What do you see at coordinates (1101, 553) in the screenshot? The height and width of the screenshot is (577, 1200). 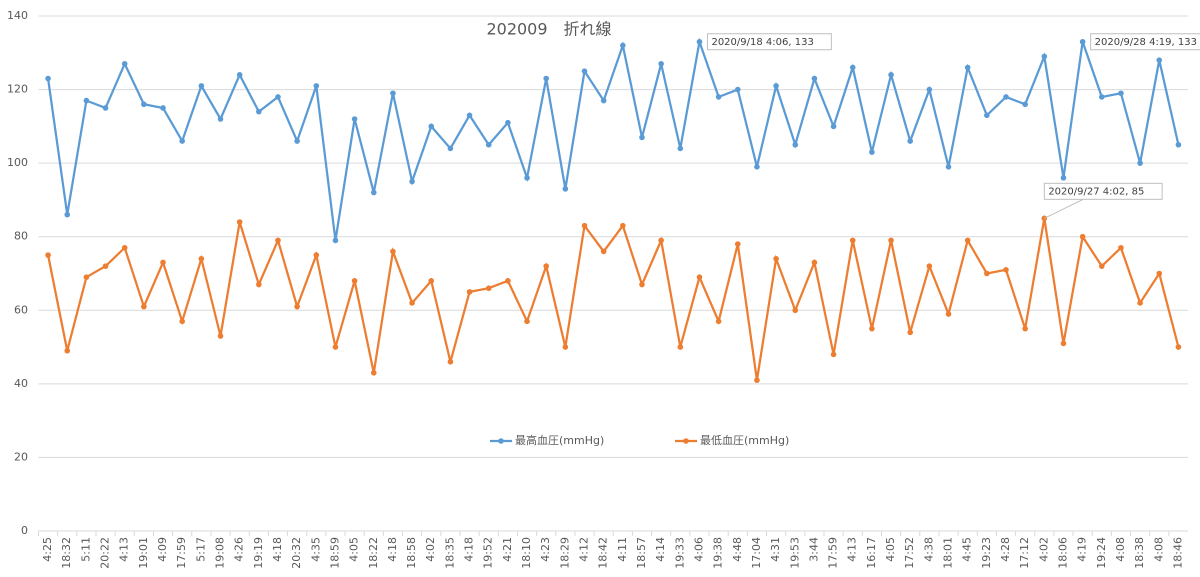 I see `x-tick-label: 19:24` at bounding box center [1101, 553].